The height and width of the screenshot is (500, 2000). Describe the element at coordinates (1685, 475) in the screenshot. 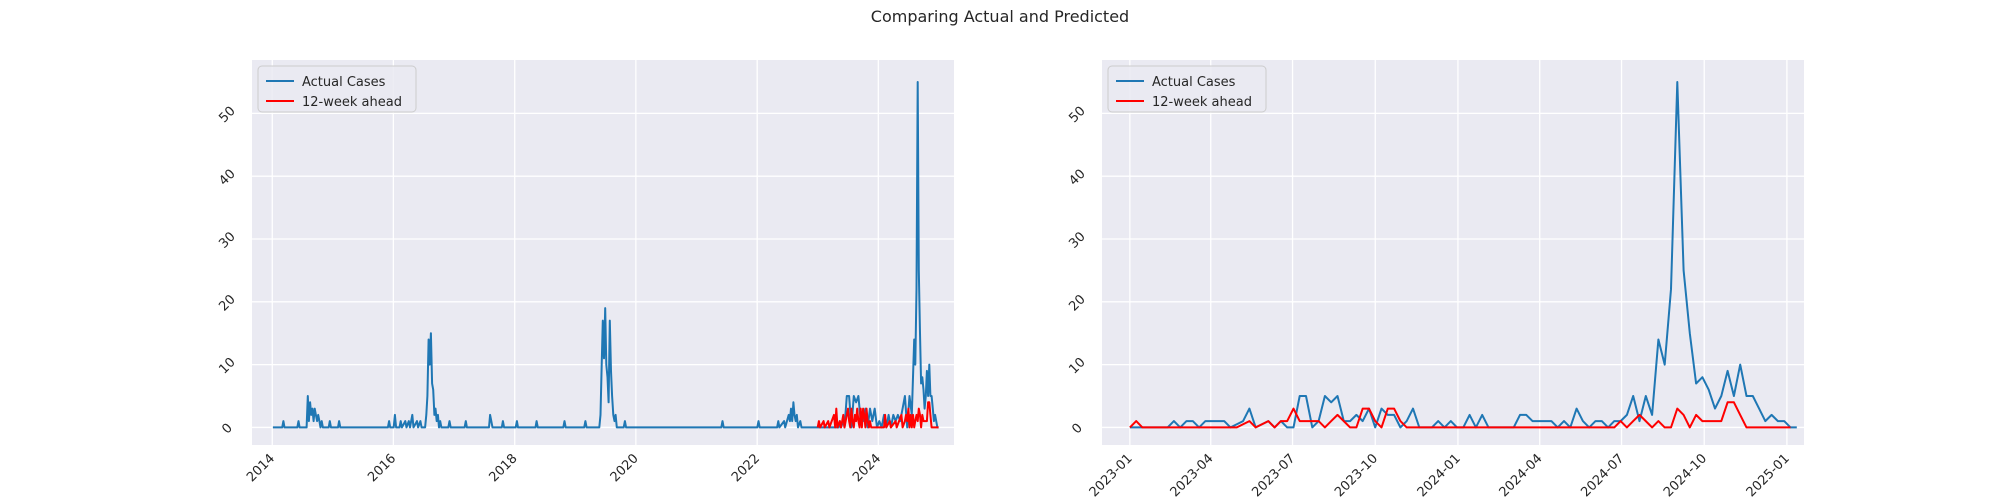

I see `x-tick-label: 2024-10` at that location.